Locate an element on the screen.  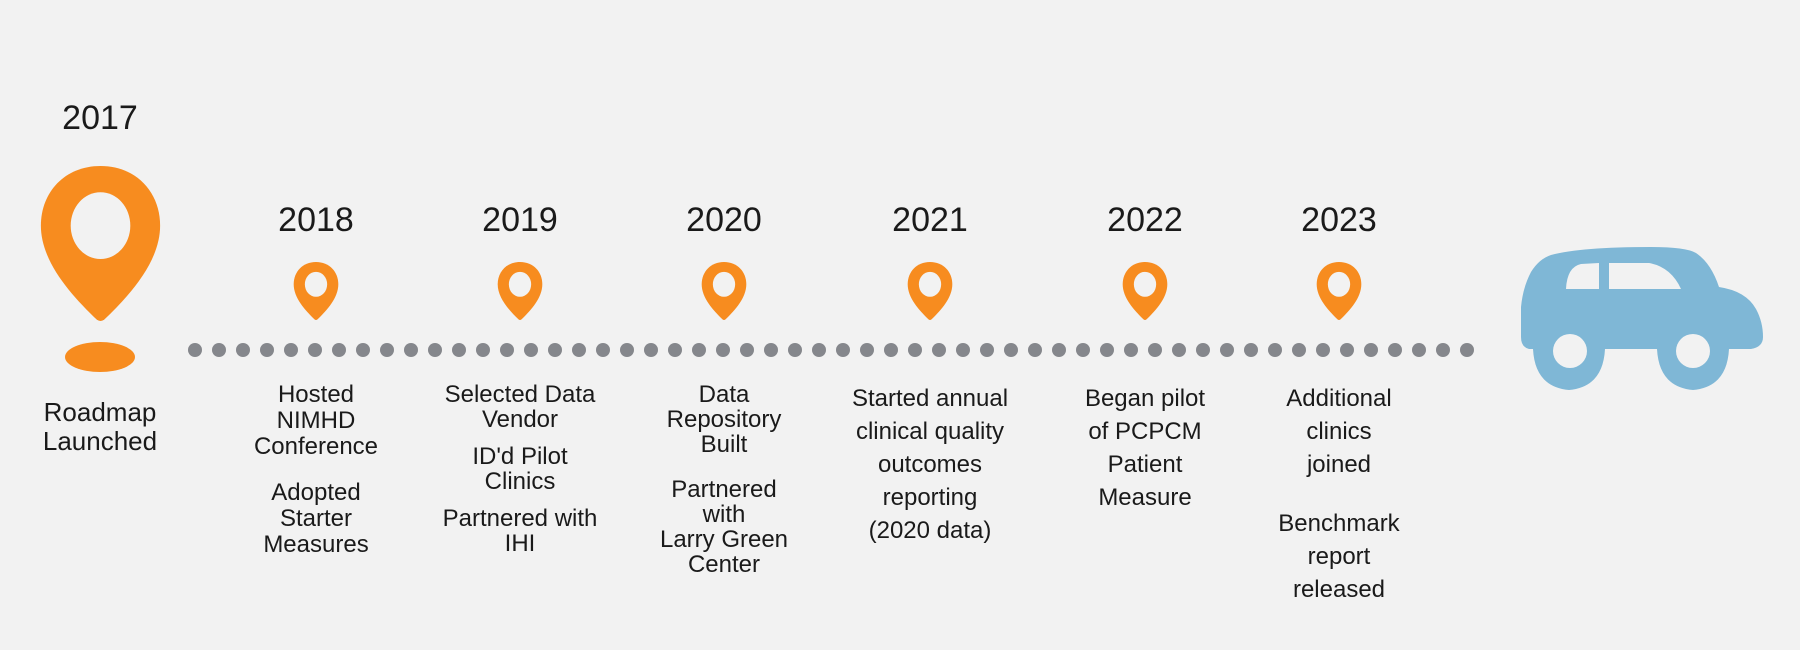
milestone-item: Benchmark report released is located at coordinates (1339, 556).